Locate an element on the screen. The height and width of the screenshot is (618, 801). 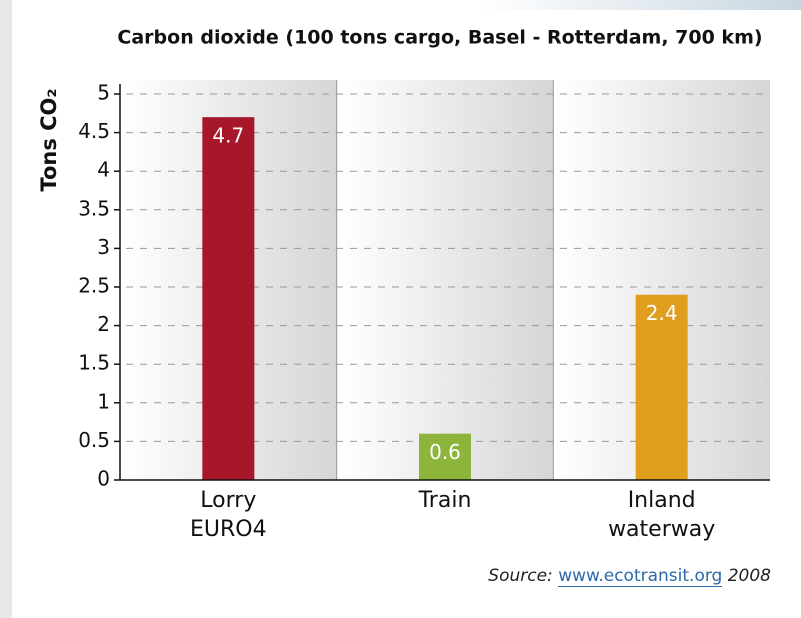
y-tick-label: 2 is located at coordinates (103, 324).